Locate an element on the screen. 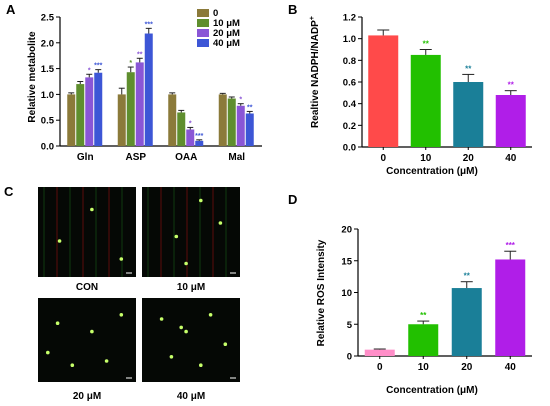  panel-d-bars: 0 ** 10 ** 20 *** 40 is located at coordinates (445, 307).